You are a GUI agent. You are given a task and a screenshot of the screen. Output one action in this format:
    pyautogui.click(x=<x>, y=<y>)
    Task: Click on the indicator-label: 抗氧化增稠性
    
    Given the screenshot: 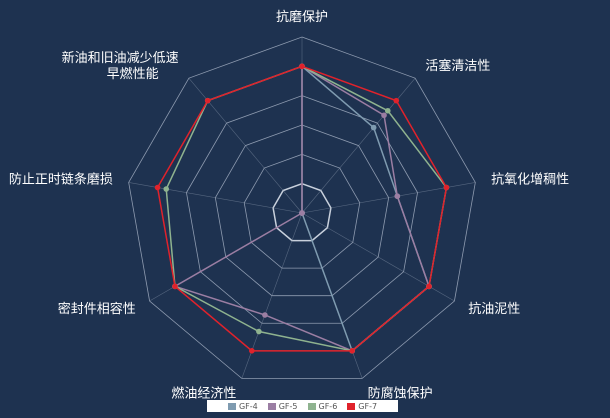 What is the action you would take?
    pyautogui.click(x=530, y=180)
    